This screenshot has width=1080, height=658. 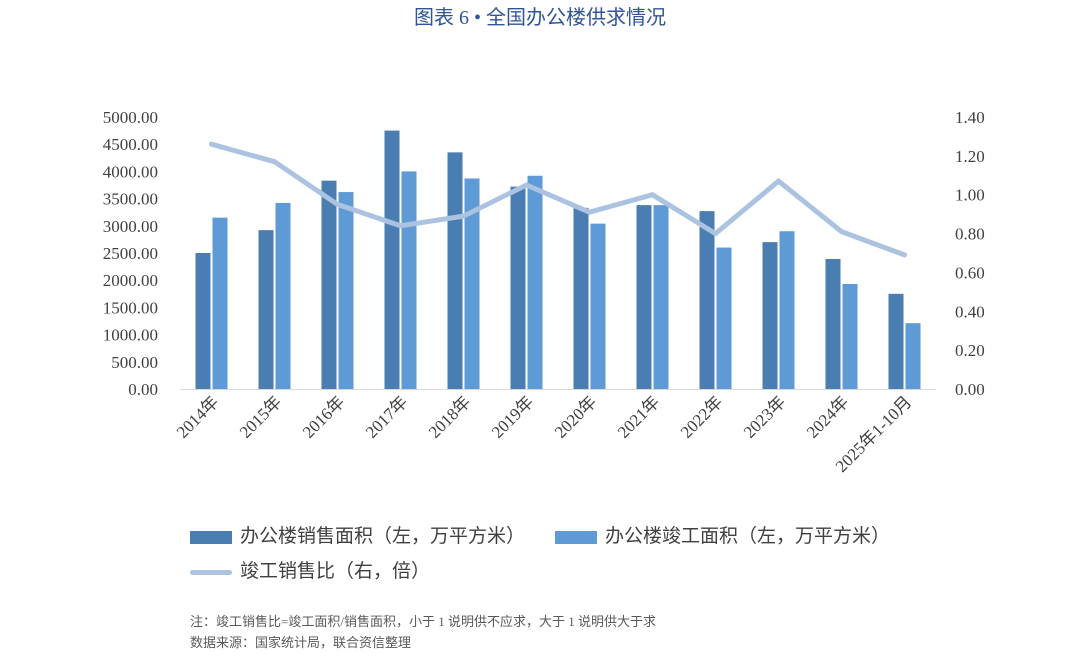 I want to click on data-source-note: 数据来源：国家统计局，联合资信整理, so click(x=301, y=642).